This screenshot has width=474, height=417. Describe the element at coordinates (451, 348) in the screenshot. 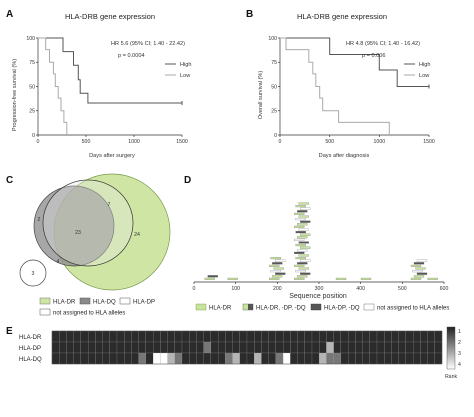

I see `rank-colorbar` at that location.